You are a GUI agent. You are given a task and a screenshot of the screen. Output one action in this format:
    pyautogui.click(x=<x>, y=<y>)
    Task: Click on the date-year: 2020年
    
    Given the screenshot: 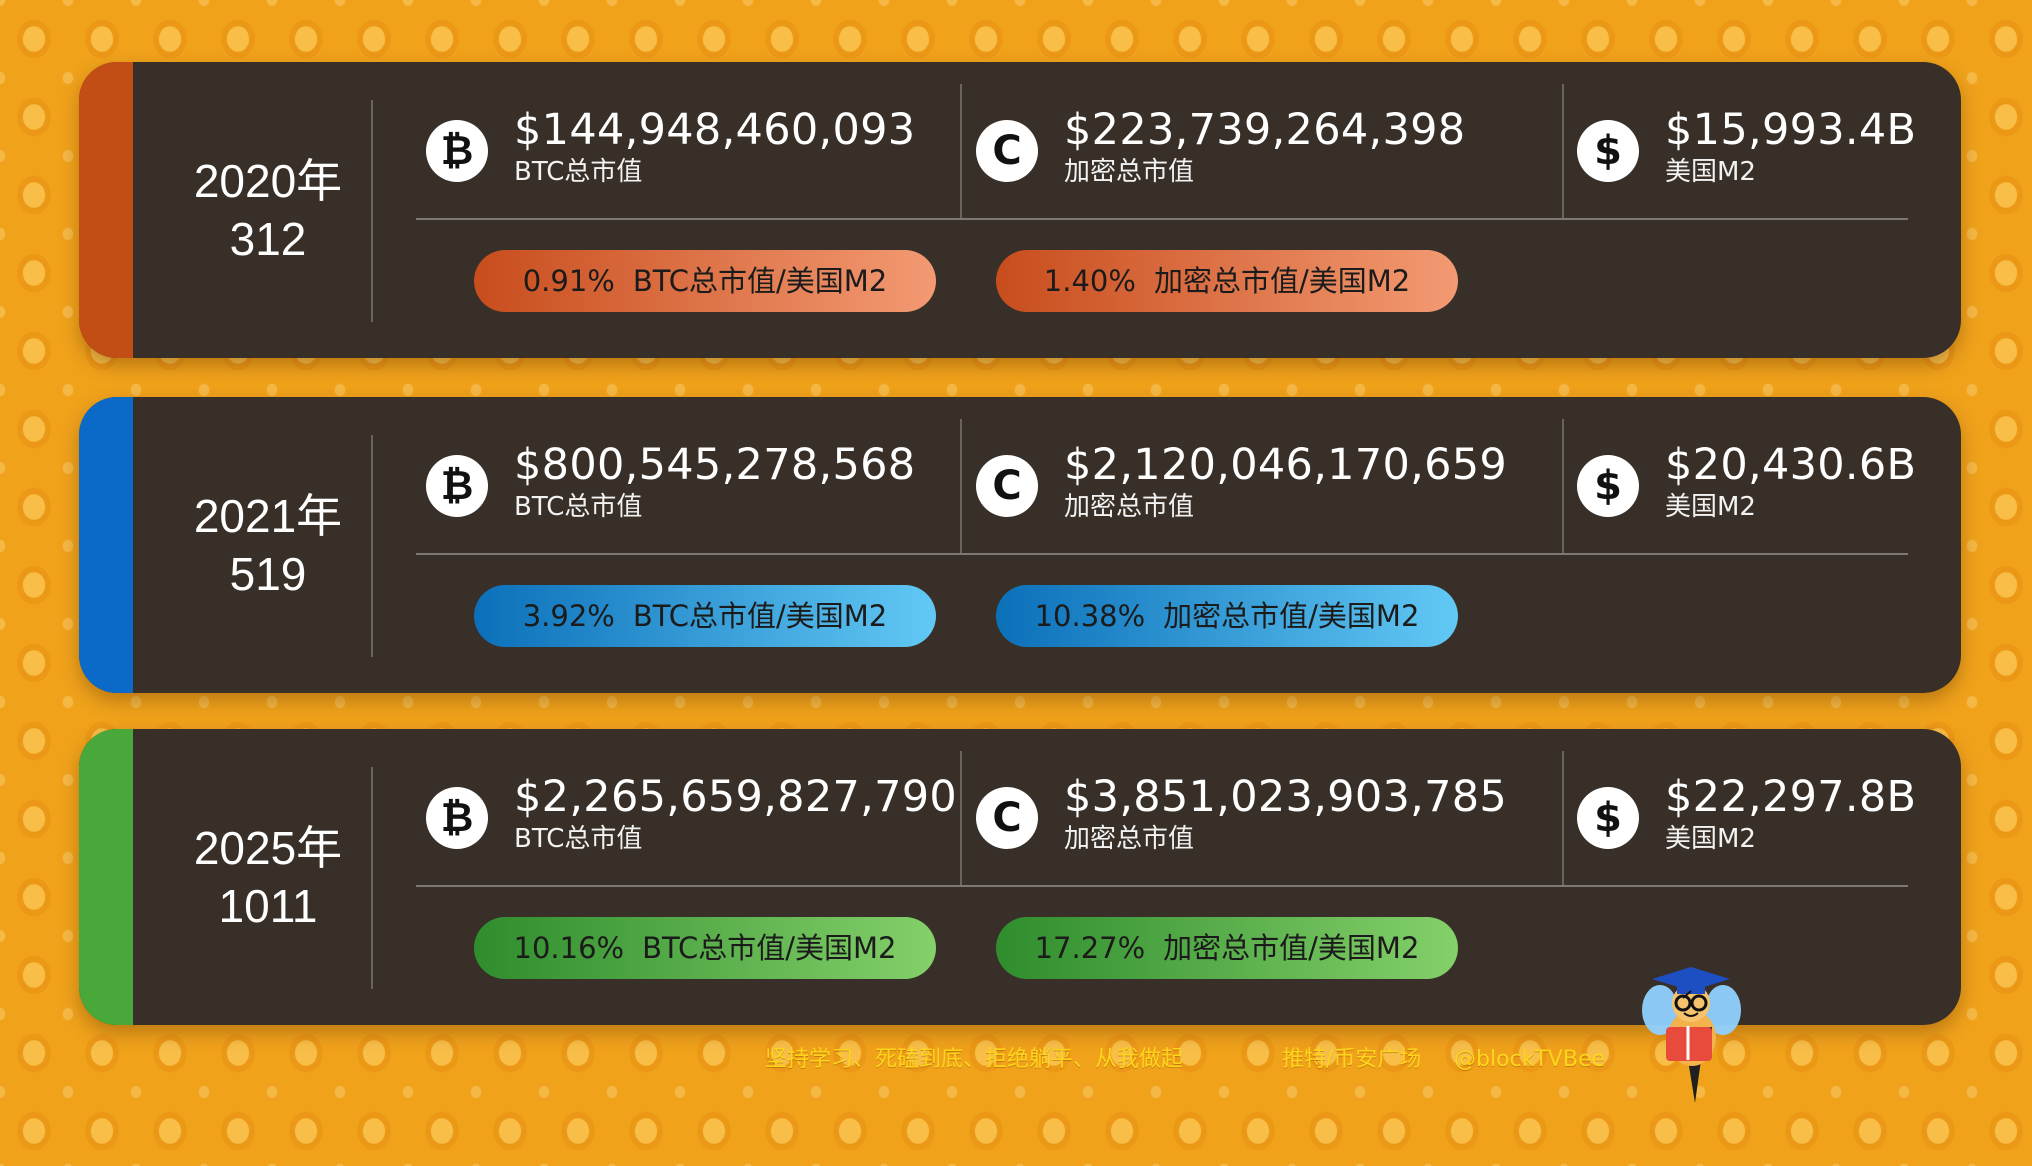 What is the action you would take?
    pyautogui.click(x=268, y=181)
    